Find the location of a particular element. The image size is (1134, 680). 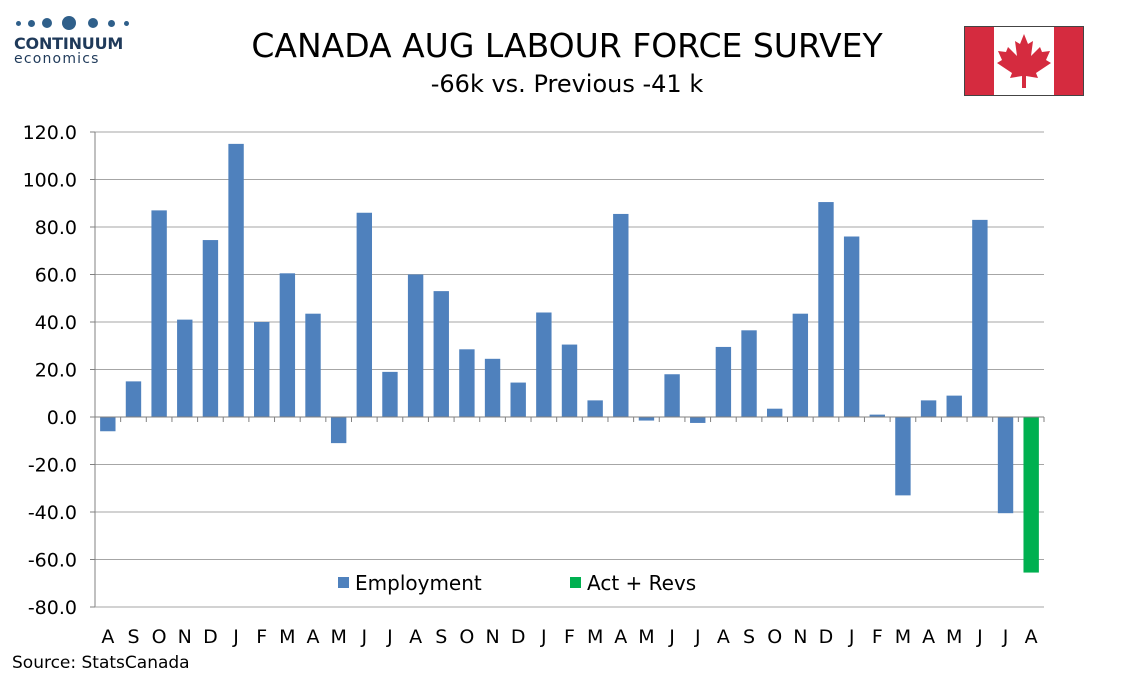

y-tick-label: 20.0 is located at coordinates (56, 371).